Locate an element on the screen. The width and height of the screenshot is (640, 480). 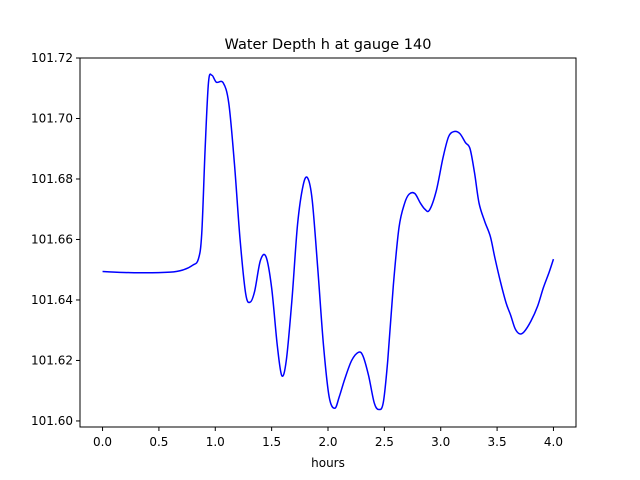
chart-title: Water Depth h at gauge 140 is located at coordinates (328, 45).